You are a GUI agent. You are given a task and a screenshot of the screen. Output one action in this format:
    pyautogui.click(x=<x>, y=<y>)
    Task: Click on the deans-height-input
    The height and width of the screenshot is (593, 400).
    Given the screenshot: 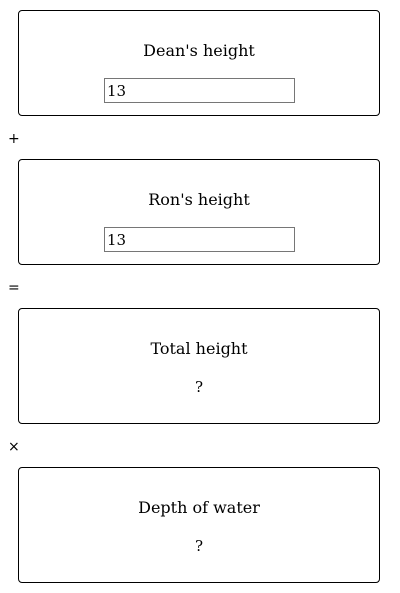 What is the action you would take?
    pyautogui.click(x=199, y=90)
    